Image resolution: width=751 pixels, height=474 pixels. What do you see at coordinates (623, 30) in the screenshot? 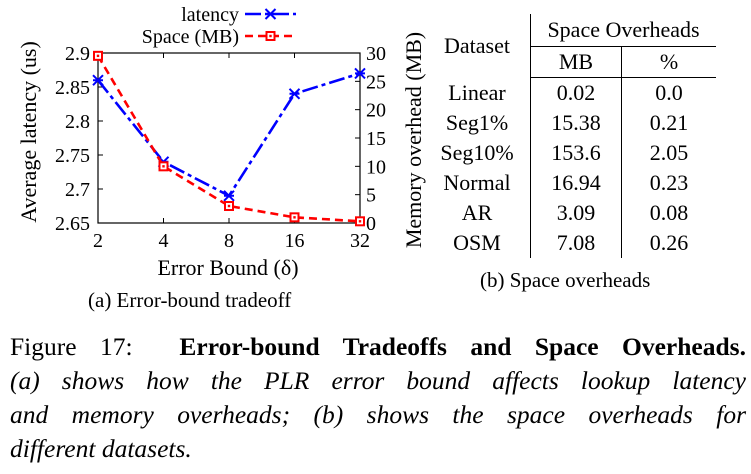
I see `table-header-group: Space Overheads` at bounding box center [623, 30].